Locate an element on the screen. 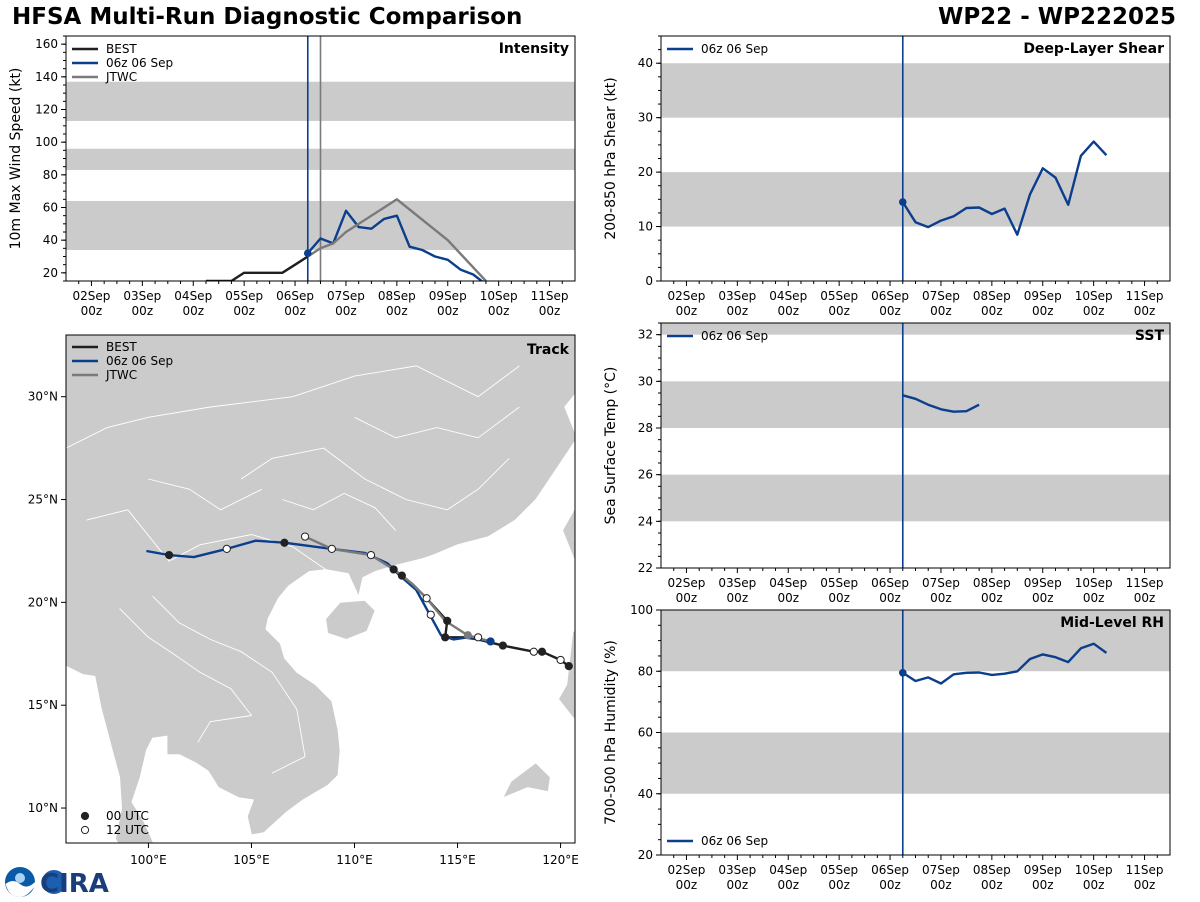 The image size is (1200, 902). intensity-legend-label: 06z 06 Sep is located at coordinates (139, 63).